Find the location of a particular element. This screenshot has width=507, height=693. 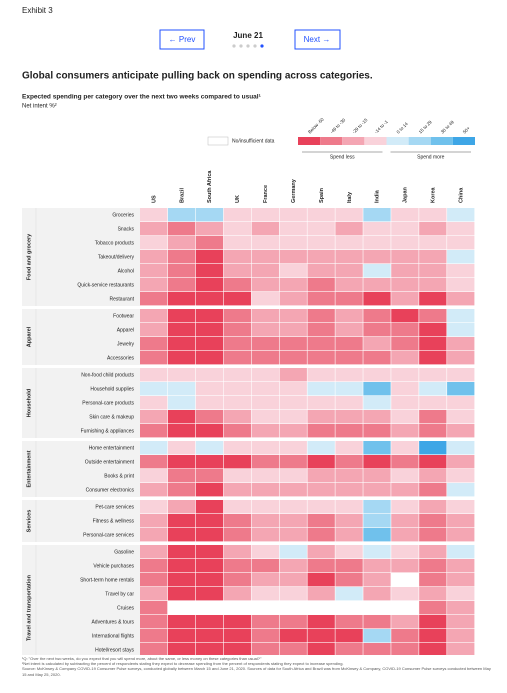

row-label: Home entertainment is located at coordinates (112, 448).